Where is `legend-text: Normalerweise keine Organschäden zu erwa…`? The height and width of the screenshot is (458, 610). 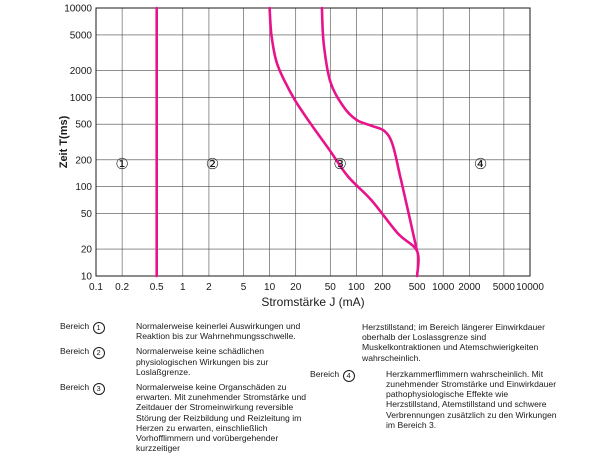
legend-text: Normalerweise keine Organschäden zu erwa… is located at coordinates (221, 418).